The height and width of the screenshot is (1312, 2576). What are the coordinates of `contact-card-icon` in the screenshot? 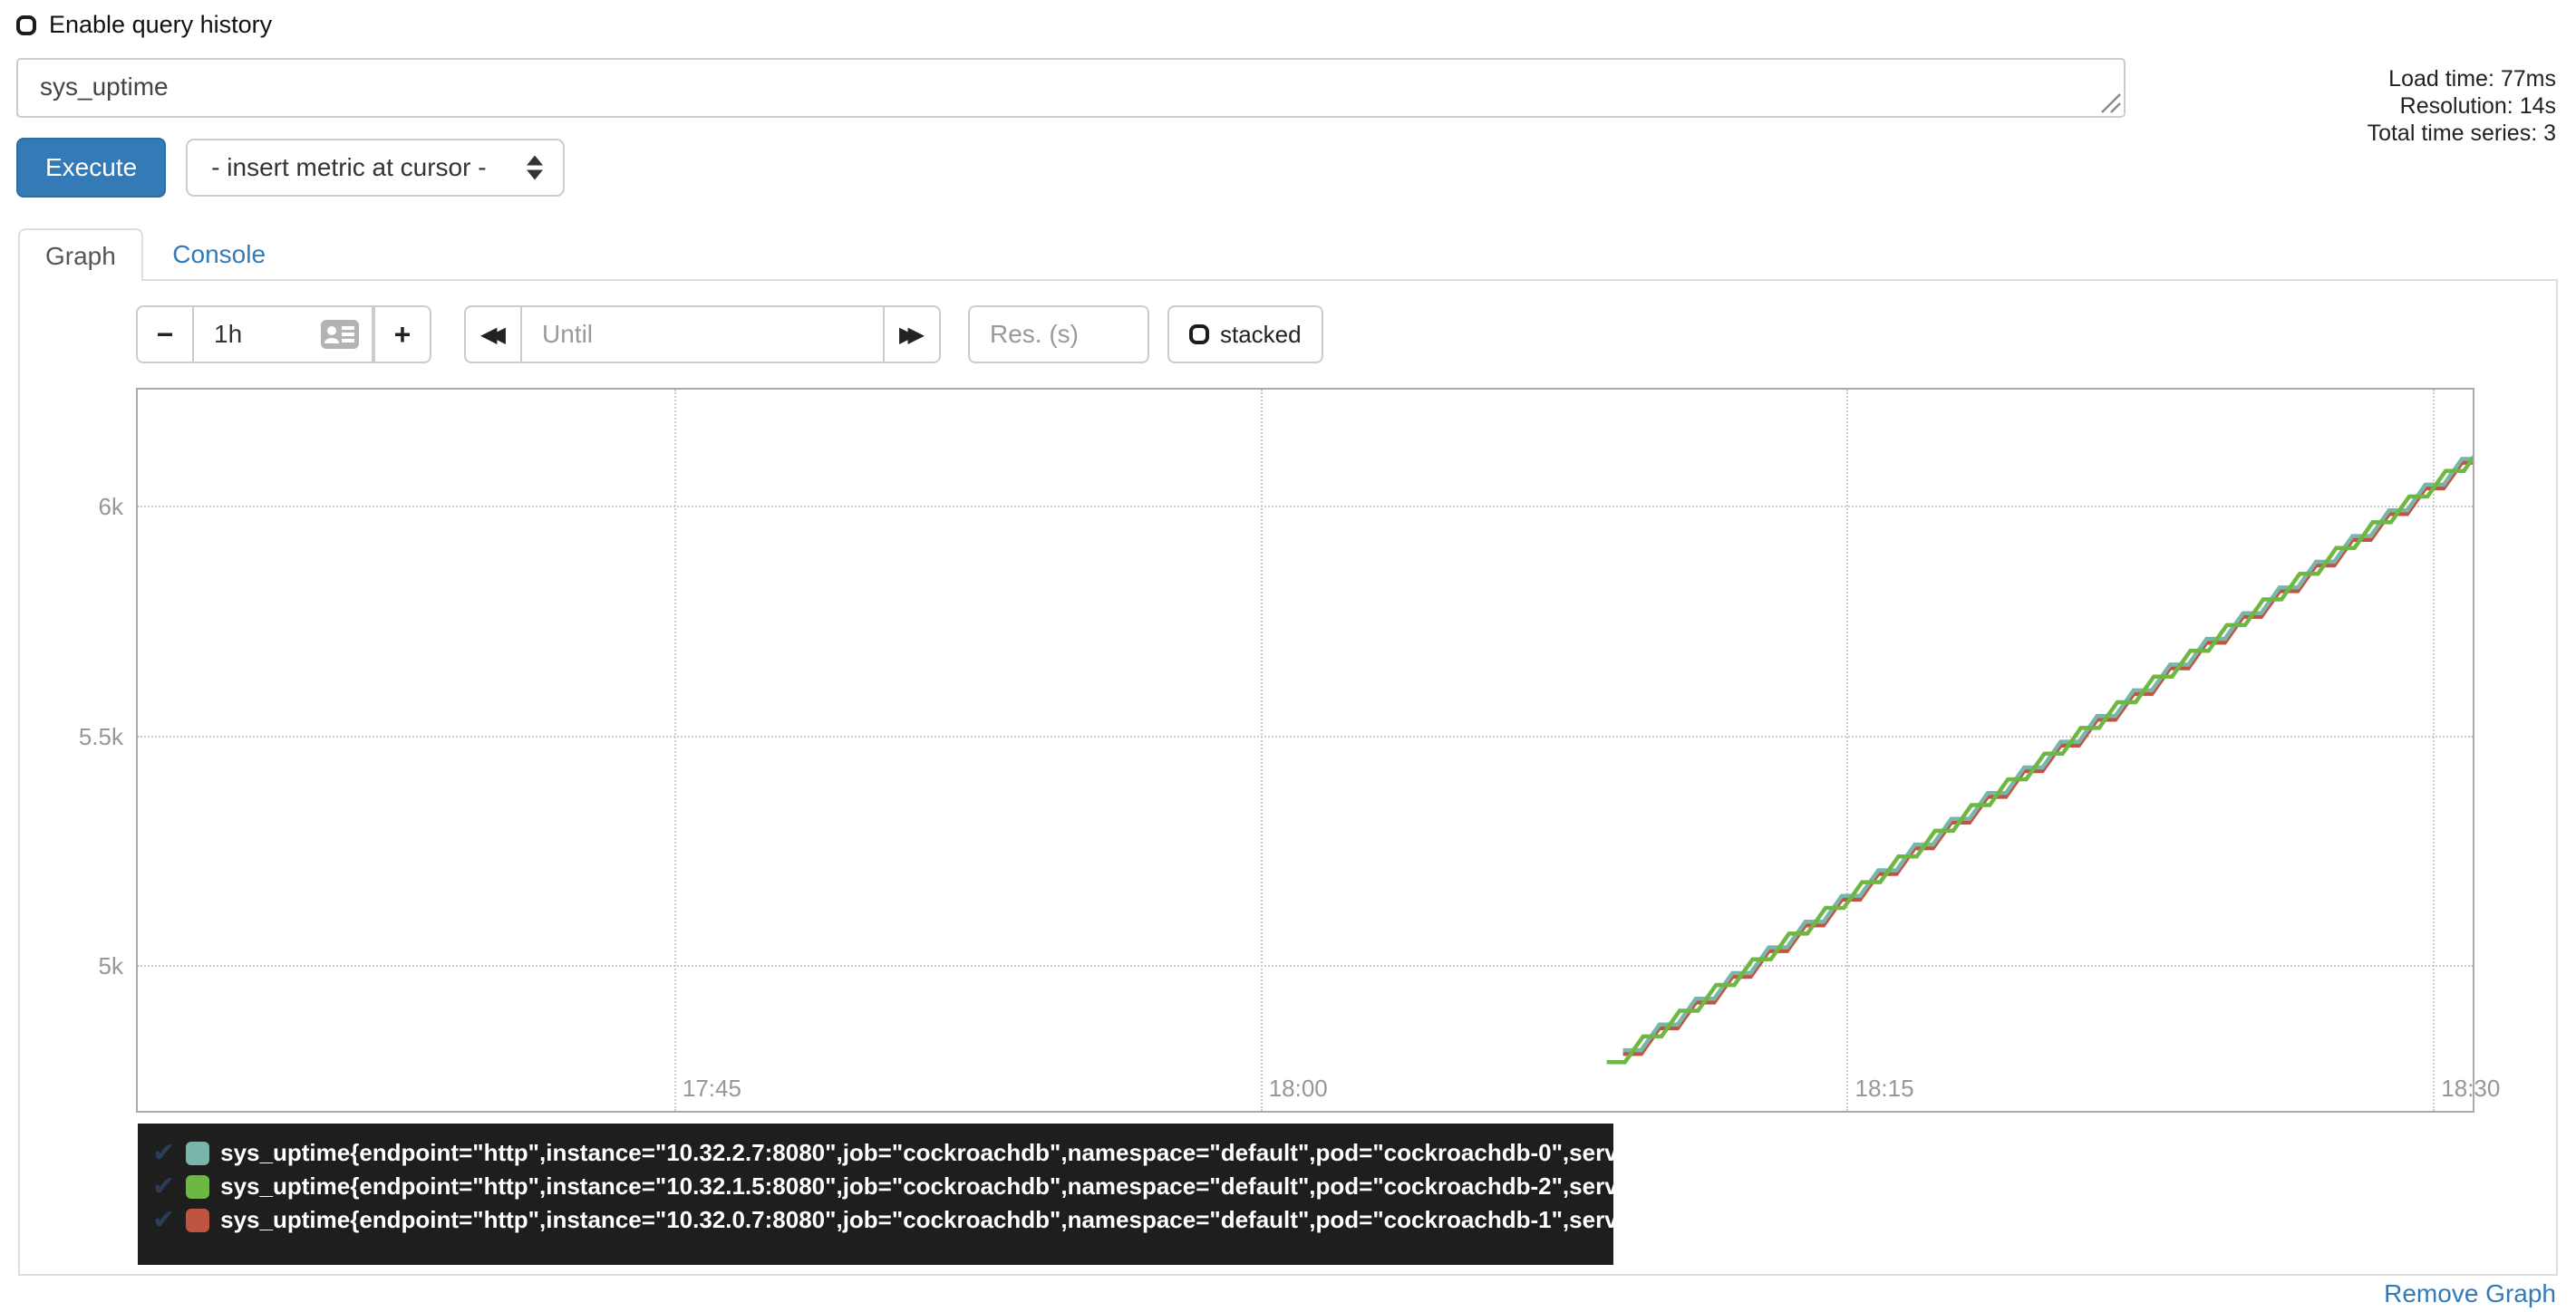 It's located at (340, 334).